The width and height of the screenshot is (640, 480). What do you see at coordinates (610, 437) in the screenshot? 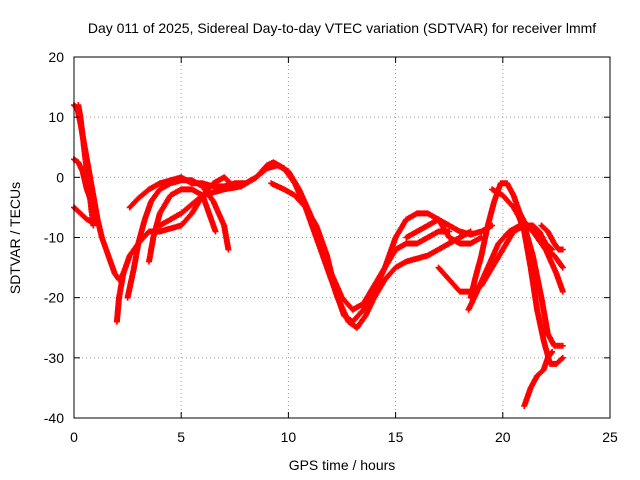
I see `x-tick-label: 25` at bounding box center [610, 437].